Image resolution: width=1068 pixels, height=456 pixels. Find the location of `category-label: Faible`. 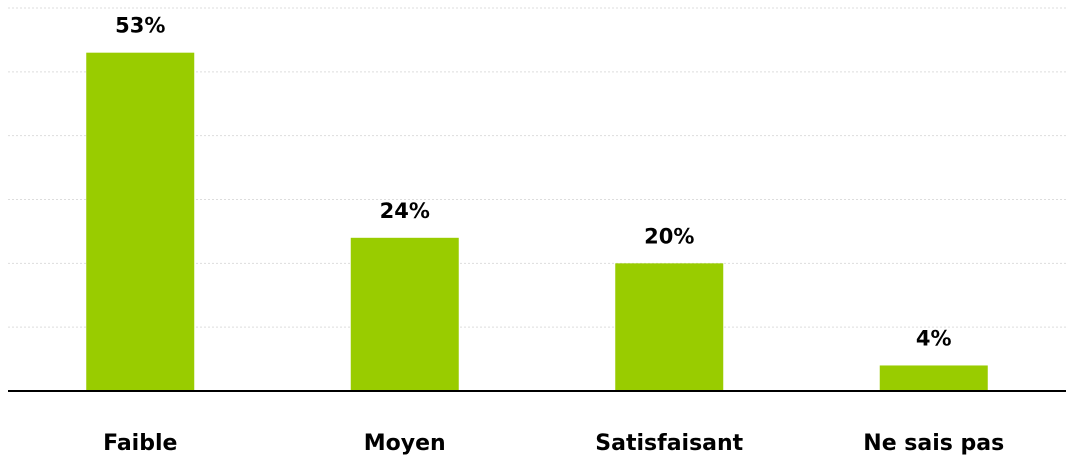

category-label: Faible is located at coordinates (140, 443).